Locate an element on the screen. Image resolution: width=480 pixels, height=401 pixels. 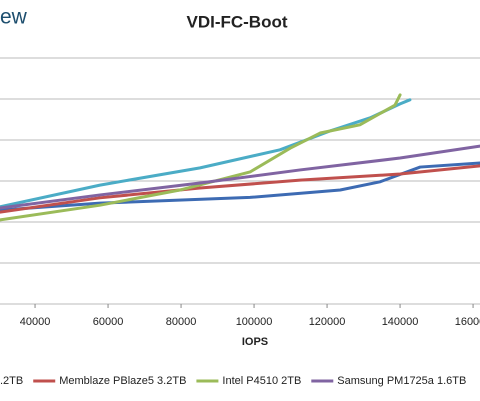
x-tick-label: 140000 is located at coordinates (400, 322).